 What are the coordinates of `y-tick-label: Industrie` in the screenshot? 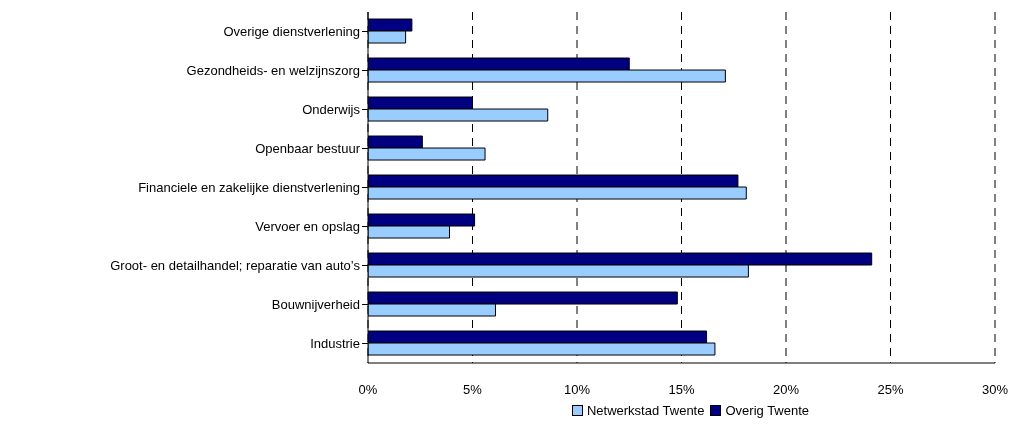 It's located at (335, 344).